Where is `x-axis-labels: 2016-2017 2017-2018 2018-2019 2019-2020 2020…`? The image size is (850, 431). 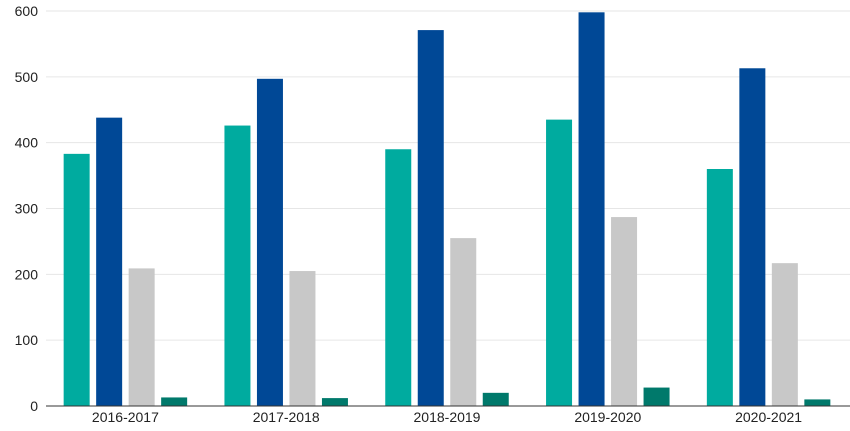 x-axis-labels: 2016-2017 2017-2018 2018-2019 2019-2020 2020… is located at coordinates (447, 417).